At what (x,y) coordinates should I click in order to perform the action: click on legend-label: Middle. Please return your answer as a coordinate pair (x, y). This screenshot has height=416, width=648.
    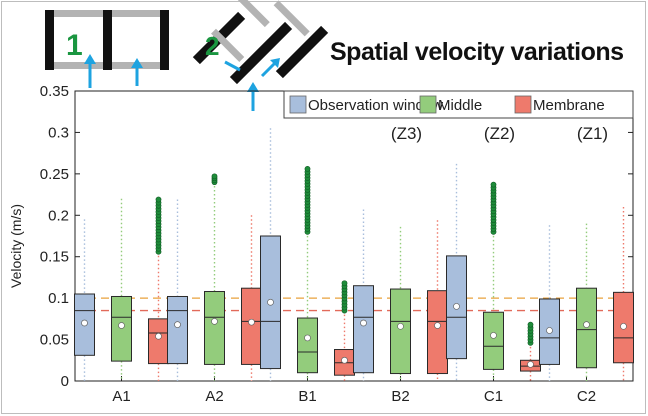
    Looking at the image, I should click on (460, 105).